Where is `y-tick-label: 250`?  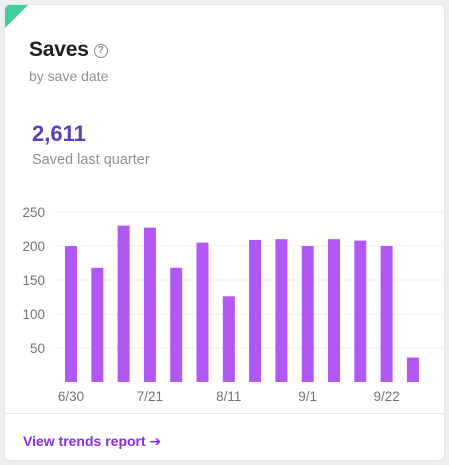 y-tick-label: 250 is located at coordinates (33, 212).